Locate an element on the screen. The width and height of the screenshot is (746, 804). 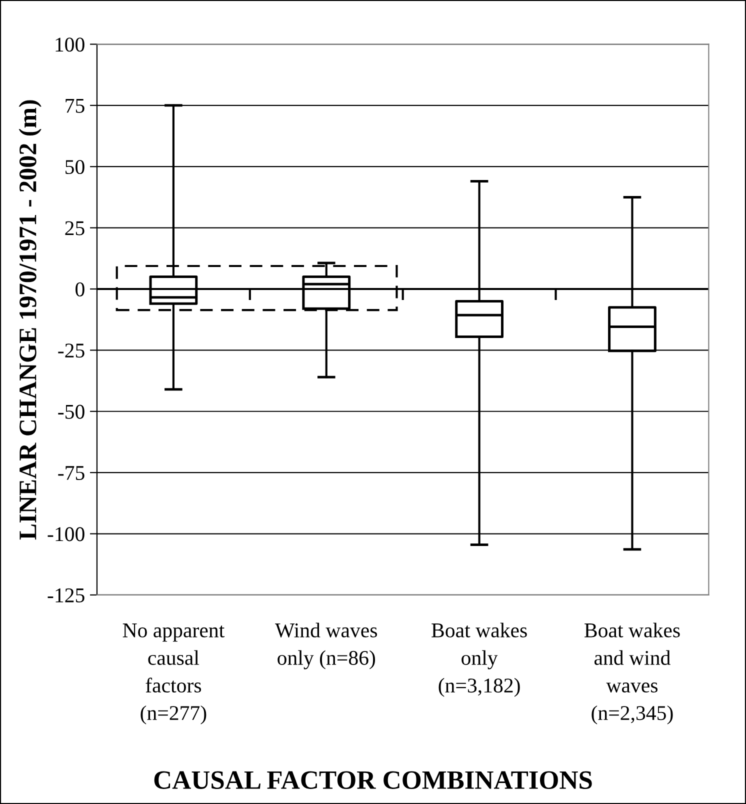
x-tick-label: Boat wakes only (n=3,182) is located at coordinates (479, 659).